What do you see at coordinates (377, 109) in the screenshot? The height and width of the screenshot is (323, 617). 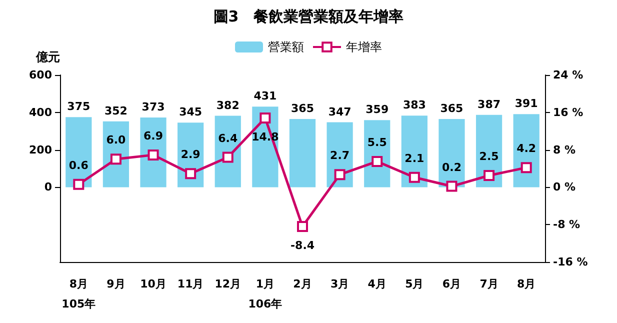 I see `data-label: 359` at bounding box center [377, 109].